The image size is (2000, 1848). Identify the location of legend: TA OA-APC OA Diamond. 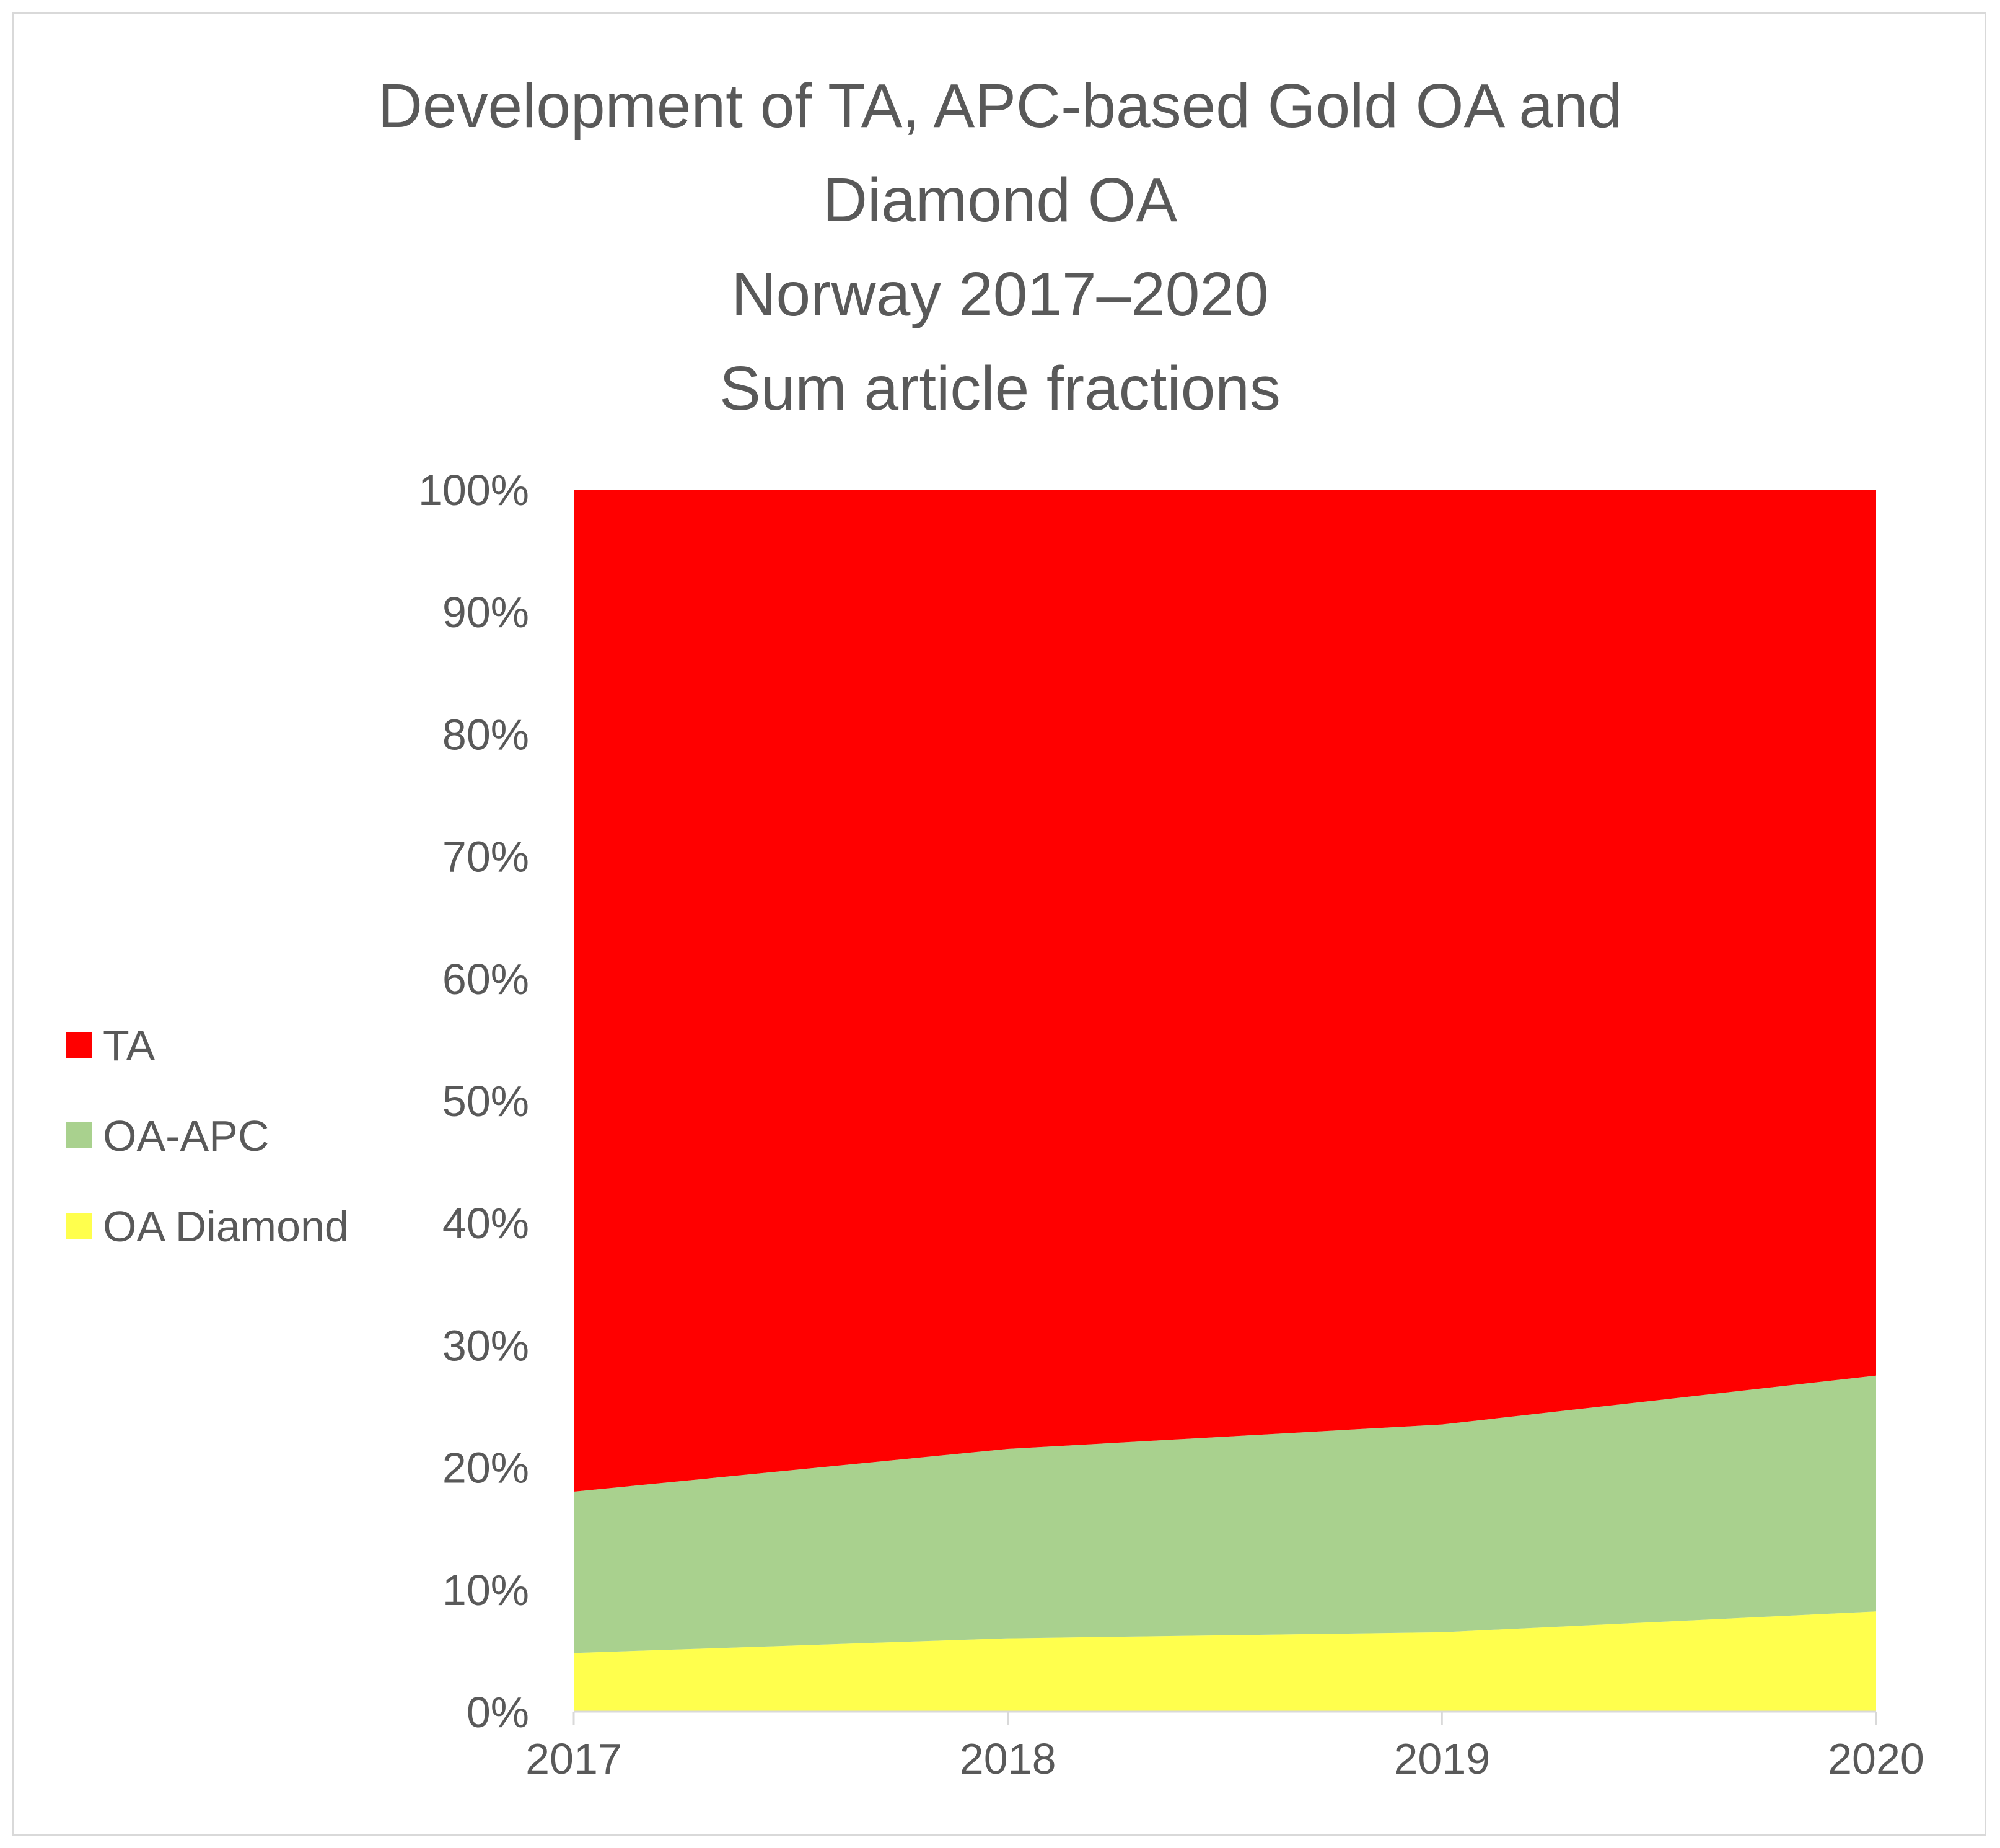
(207, 1136).